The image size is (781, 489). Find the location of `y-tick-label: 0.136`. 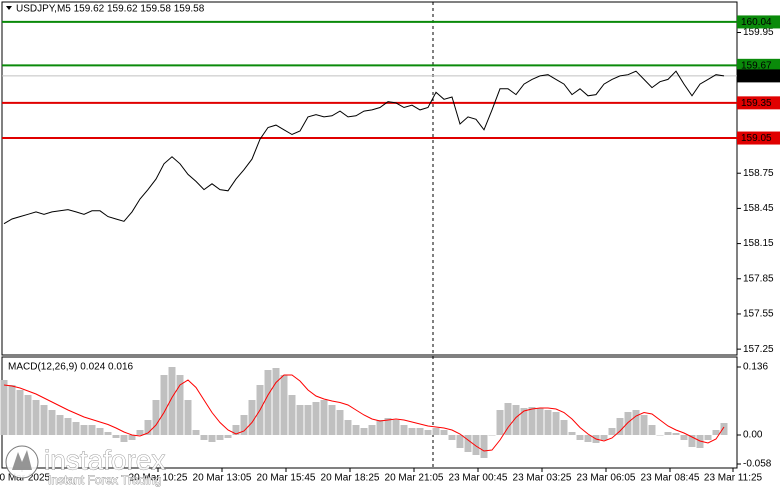

y-tick-label: 0.136 is located at coordinates (755, 367).